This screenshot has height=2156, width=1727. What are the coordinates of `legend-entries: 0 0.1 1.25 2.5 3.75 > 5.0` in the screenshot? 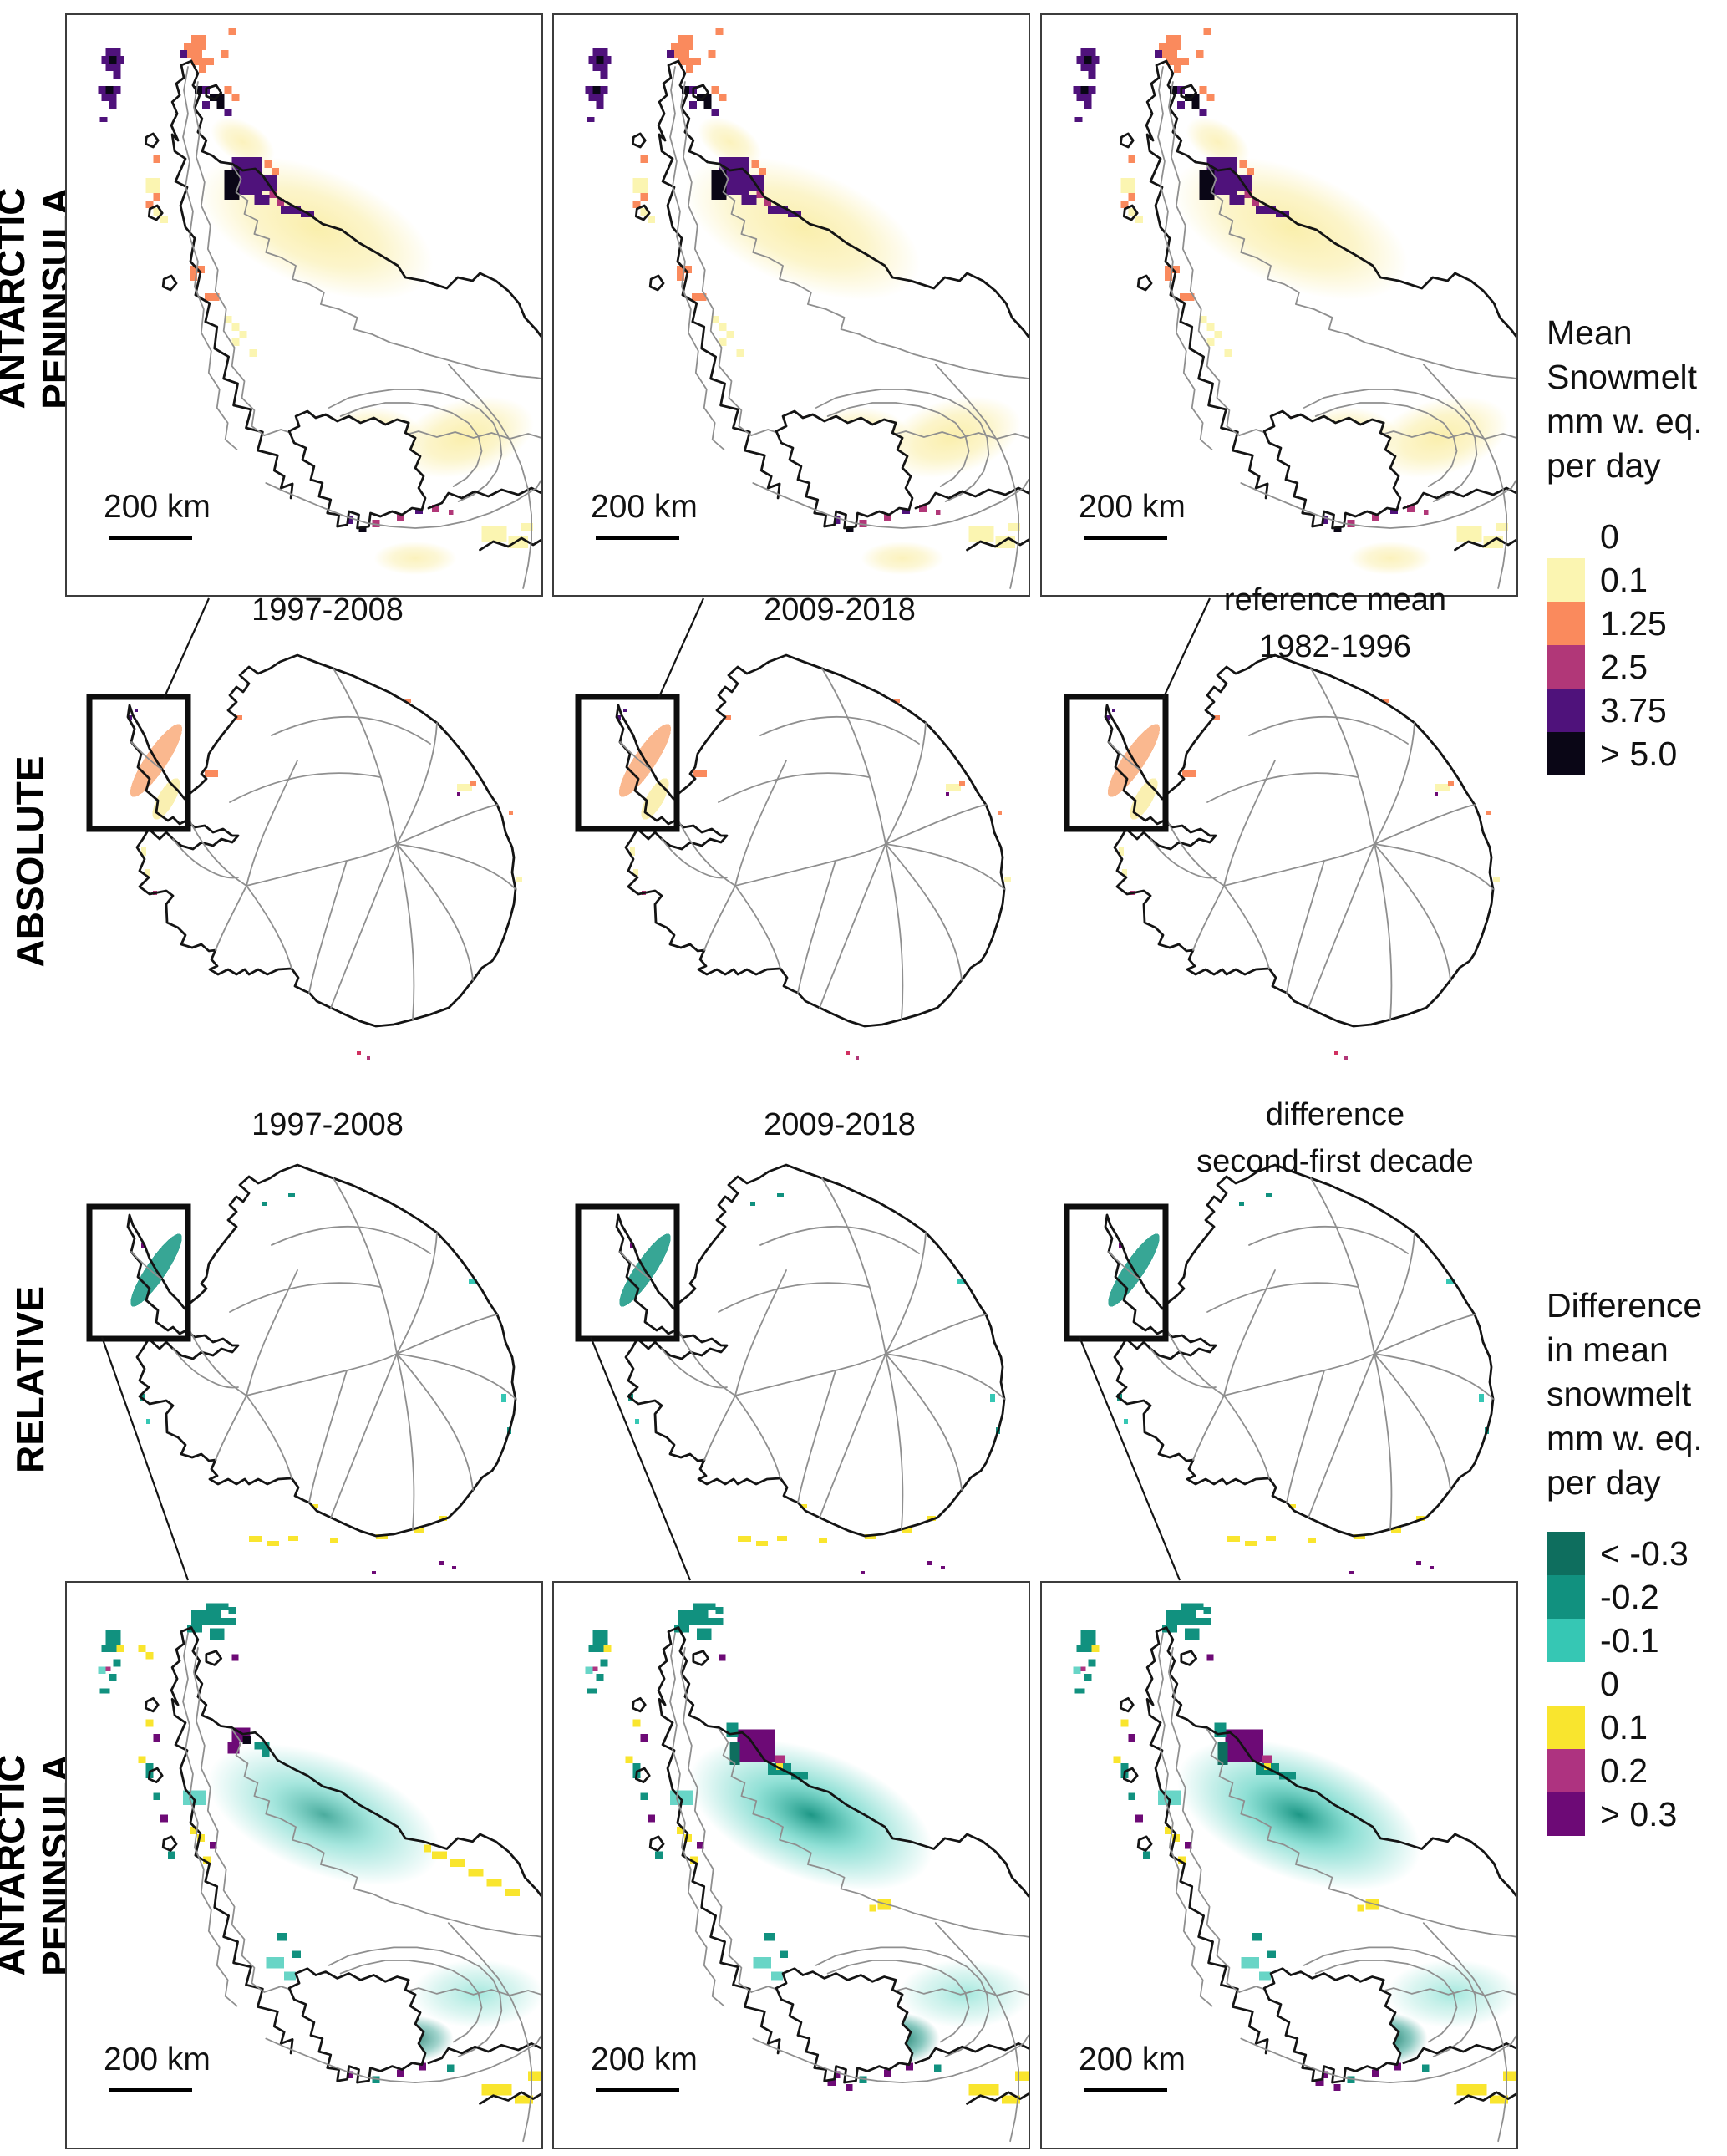 It's located at (1637, 645).